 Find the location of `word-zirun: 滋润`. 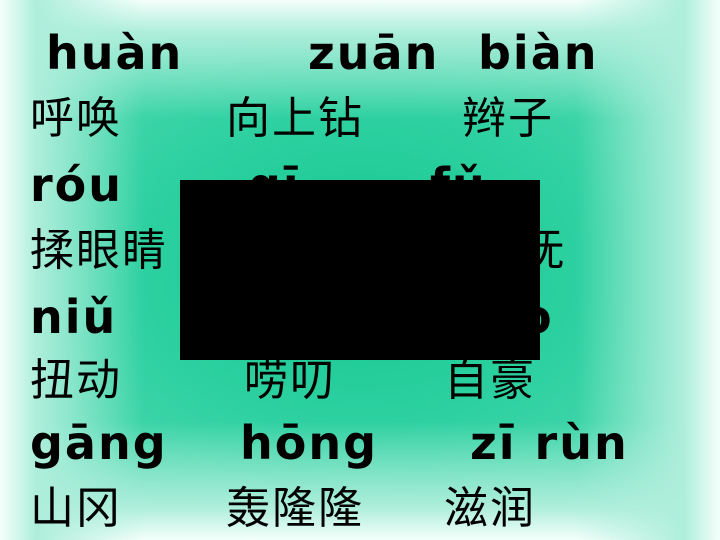

word-zirun: 滋润 is located at coordinates (490, 508).